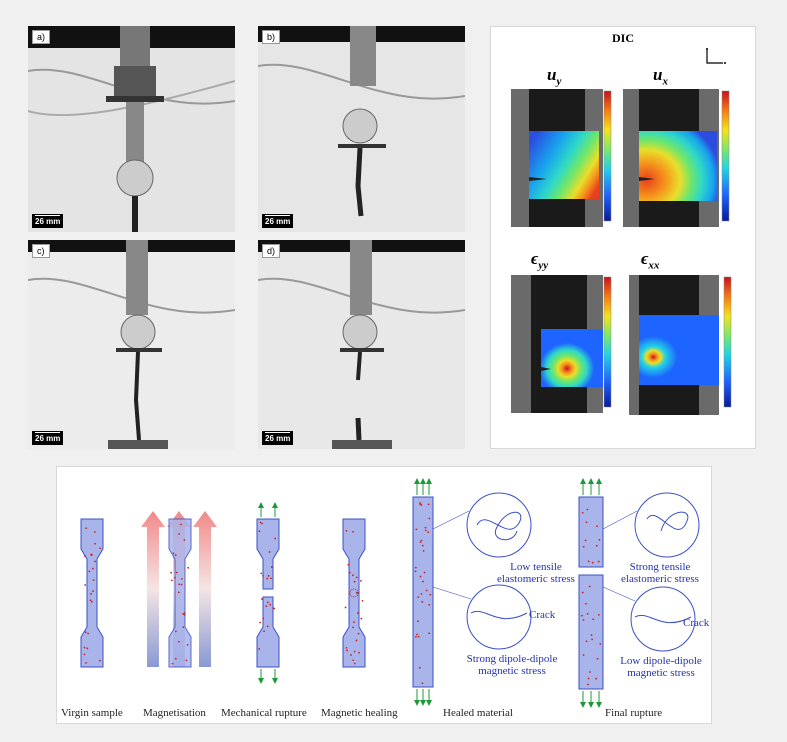 This screenshot has height=742, width=787. What do you see at coordinates (725, 156) in the screenshot?
I see `colorbar-ux` at bounding box center [725, 156].